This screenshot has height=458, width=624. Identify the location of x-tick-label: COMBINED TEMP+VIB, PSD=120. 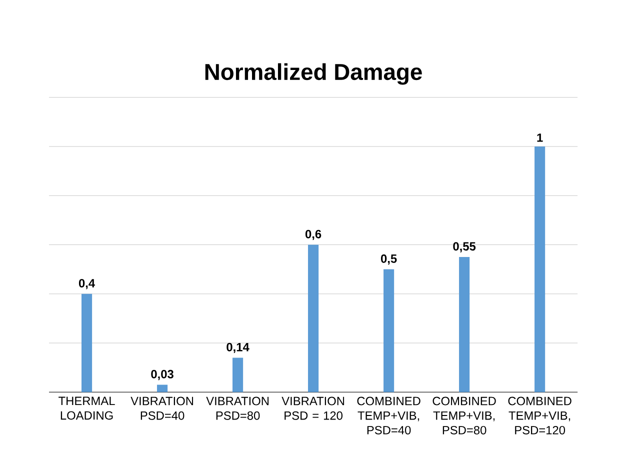
(540, 415).